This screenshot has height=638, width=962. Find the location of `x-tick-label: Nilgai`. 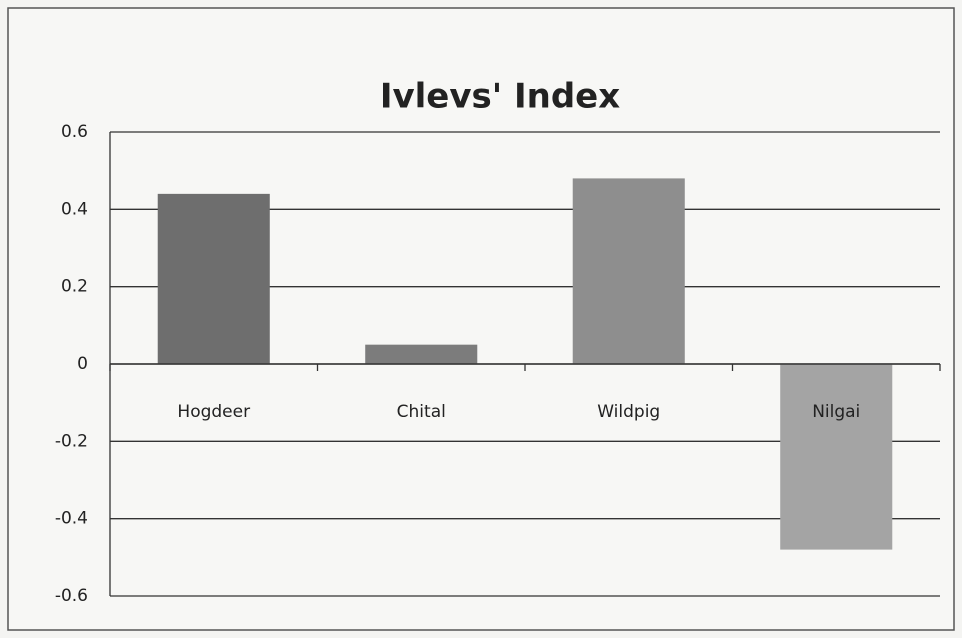

x-tick-label: Nilgai is located at coordinates (836, 412).